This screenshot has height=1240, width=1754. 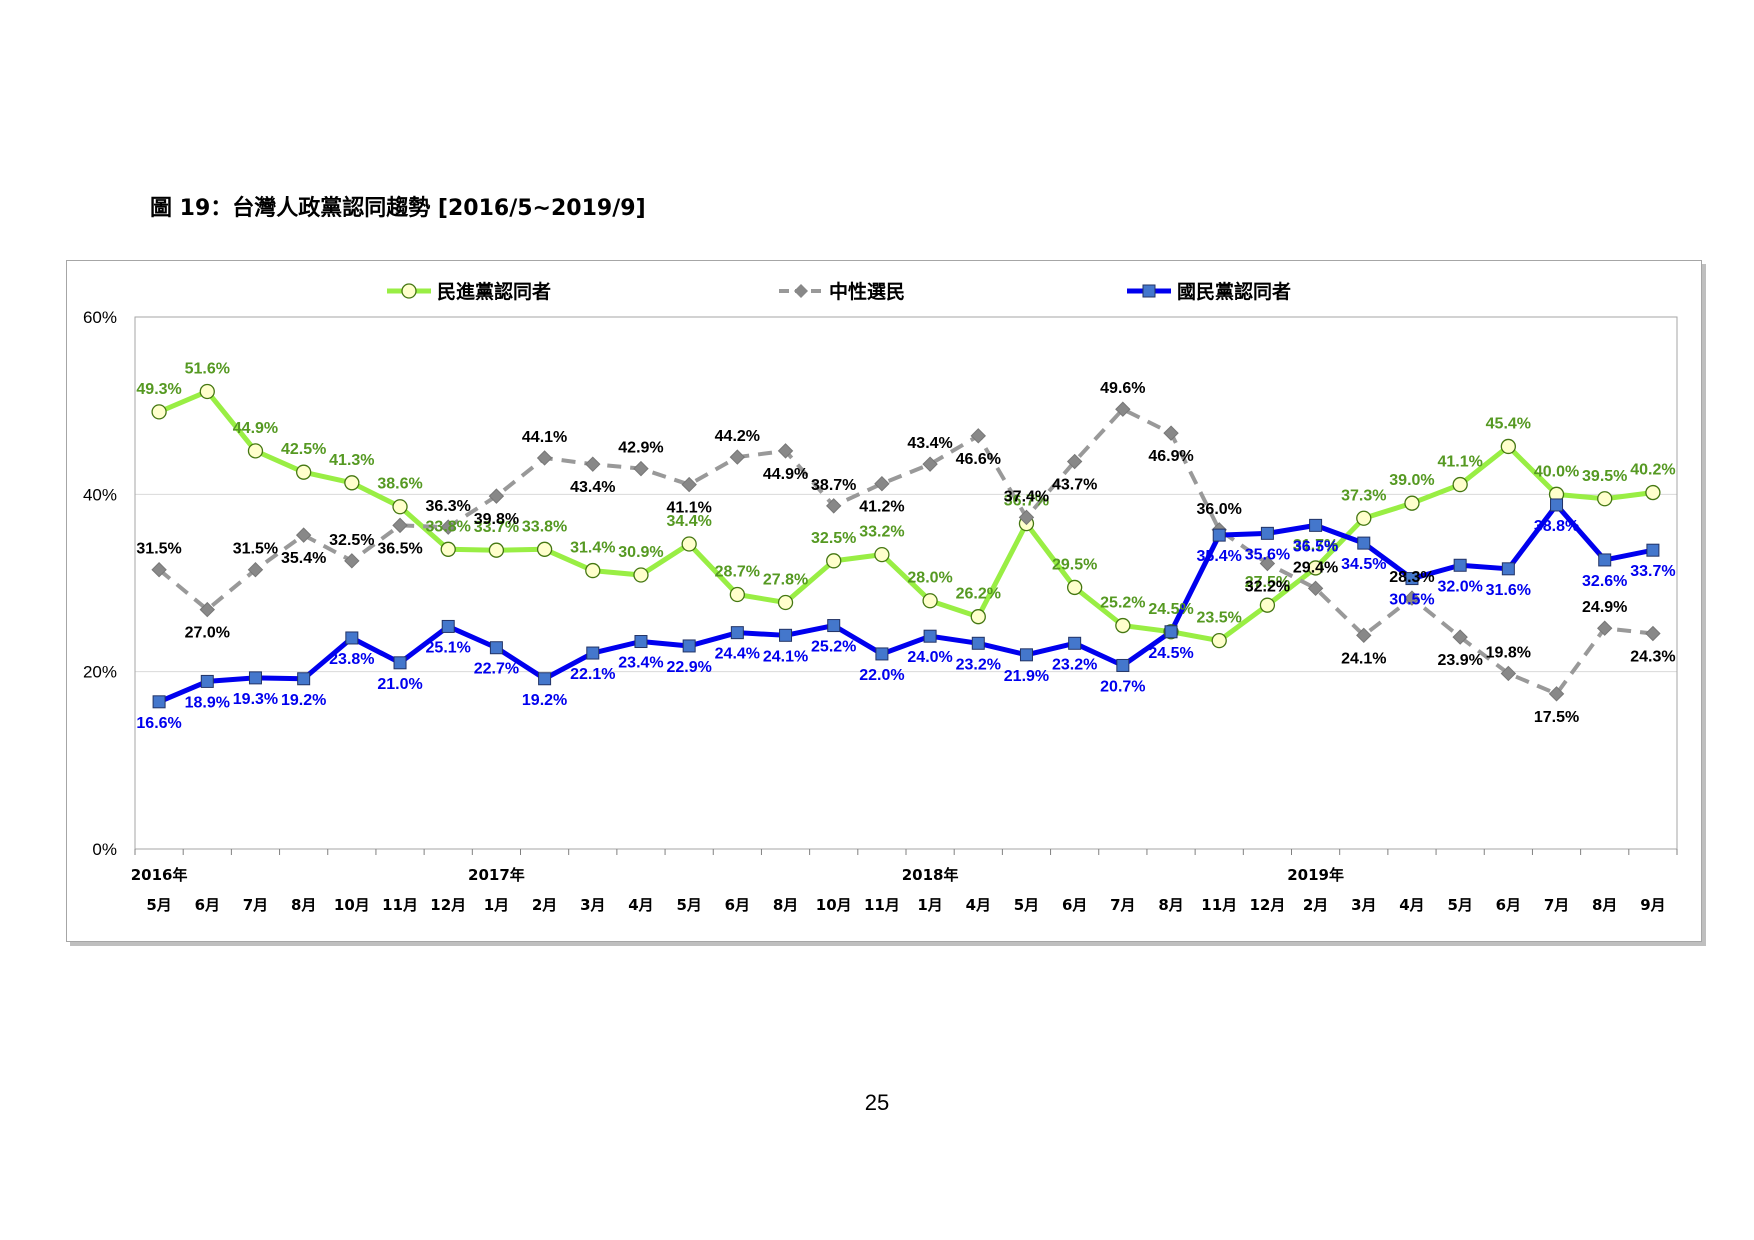 I want to click on x-tick-label: 7月, so click(x=1122, y=905).